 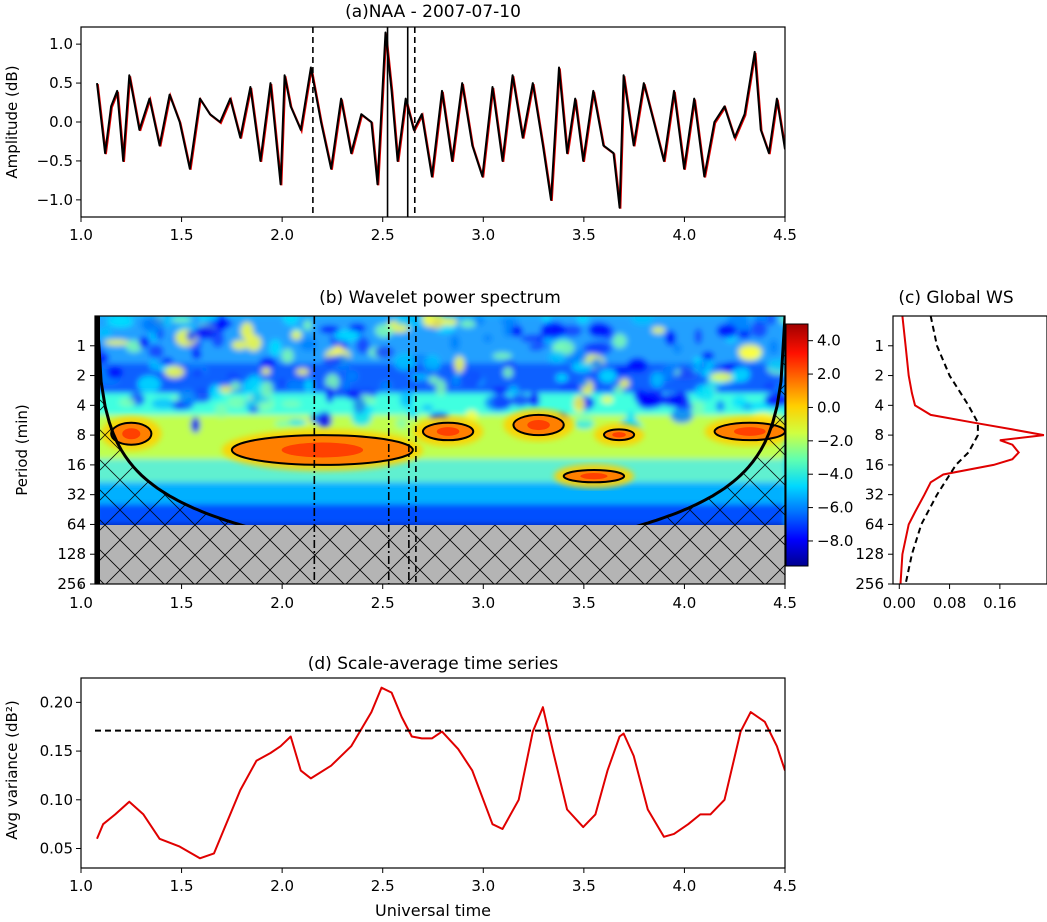 What do you see at coordinates (22, 450) in the screenshot?
I see `panel-b-ylabel: Period (min)` at bounding box center [22, 450].